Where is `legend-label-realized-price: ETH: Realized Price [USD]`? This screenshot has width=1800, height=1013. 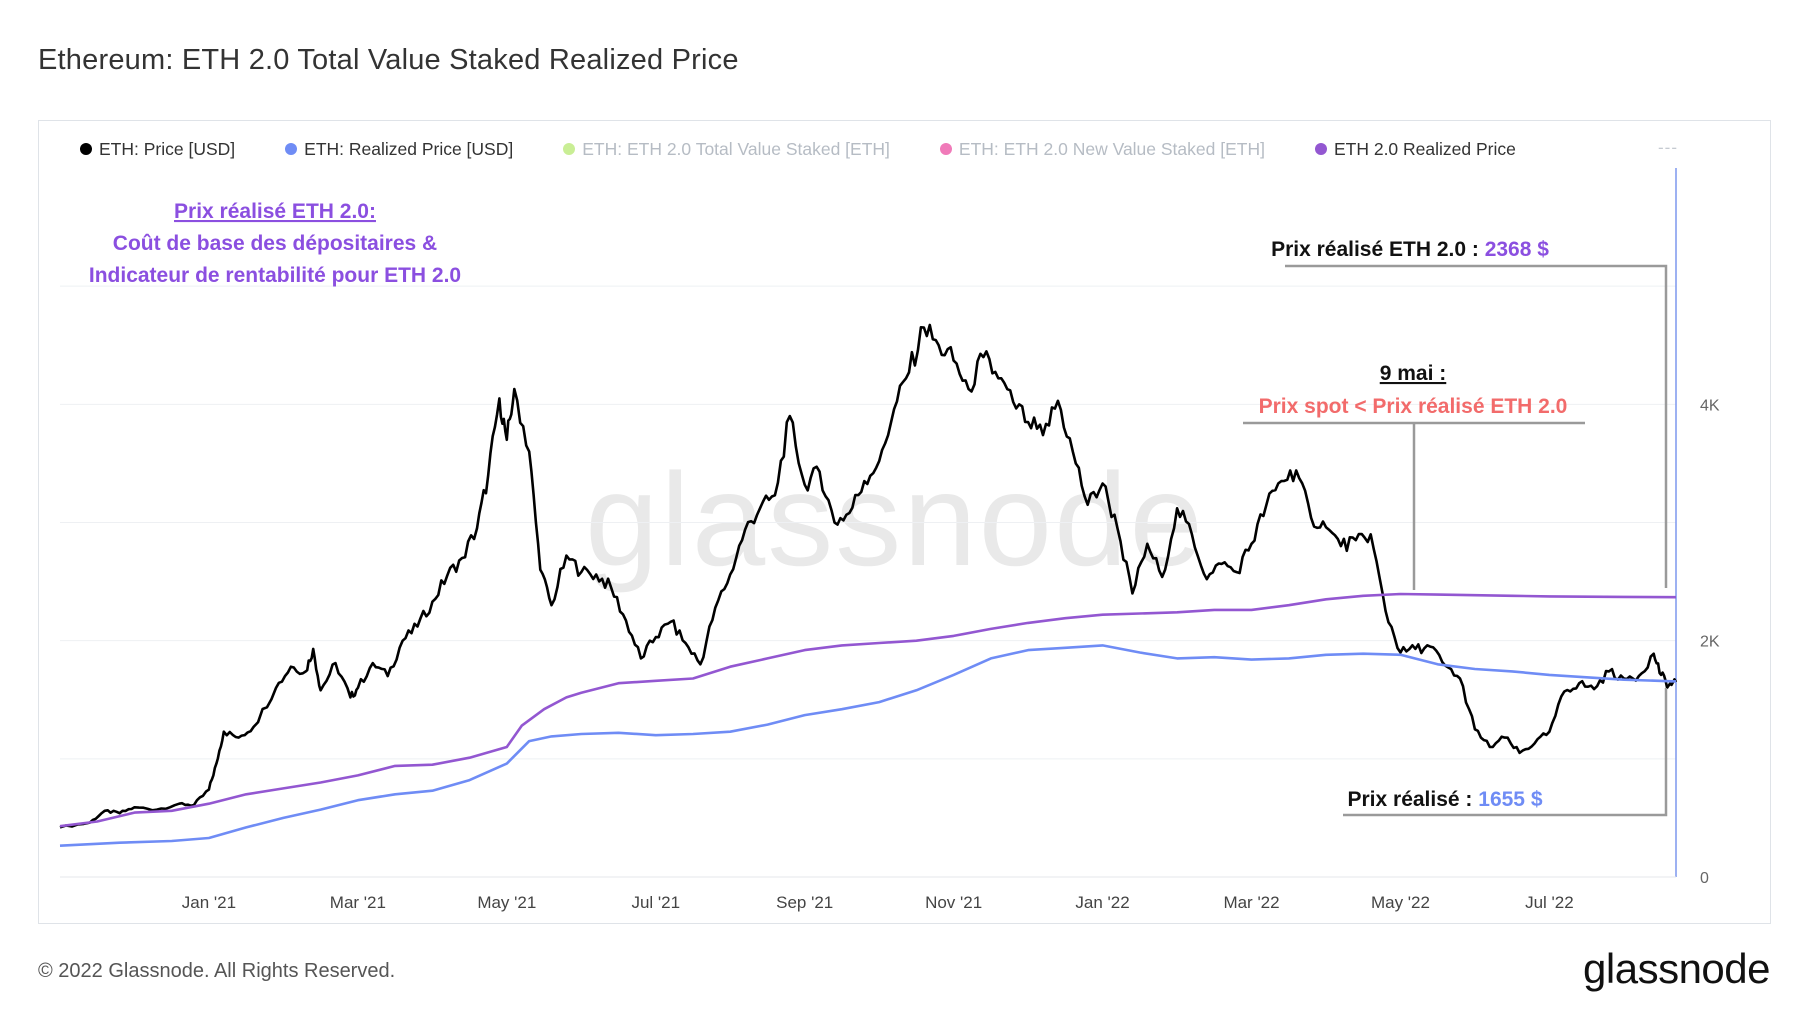
legend-label-realized-price: ETH: Realized Price [USD] is located at coordinates (409, 148).